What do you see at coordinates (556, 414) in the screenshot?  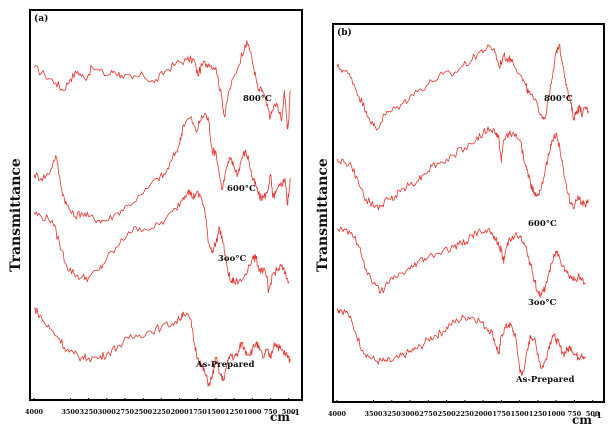 I see `x-tick-label-b-12: 1000` at bounding box center [556, 414].